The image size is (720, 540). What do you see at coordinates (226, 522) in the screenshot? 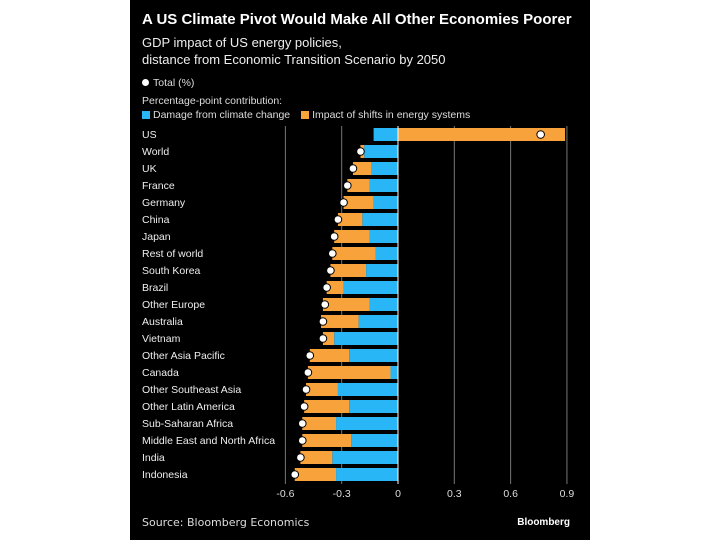
I see `source-note: Source: Bloomberg Economics` at bounding box center [226, 522].